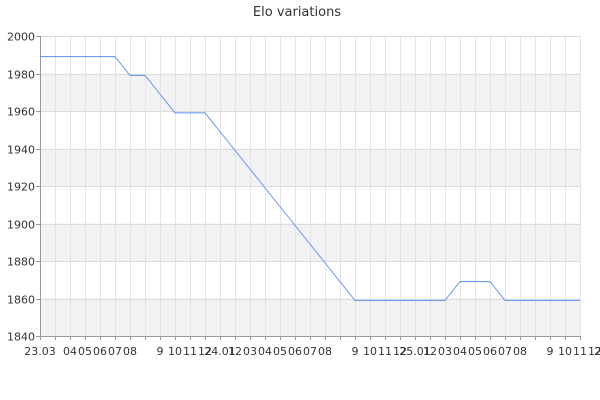  What do you see at coordinates (21, 150) in the screenshot?
I see `y-tick-label: 1940` at bounding box center [21, 150].